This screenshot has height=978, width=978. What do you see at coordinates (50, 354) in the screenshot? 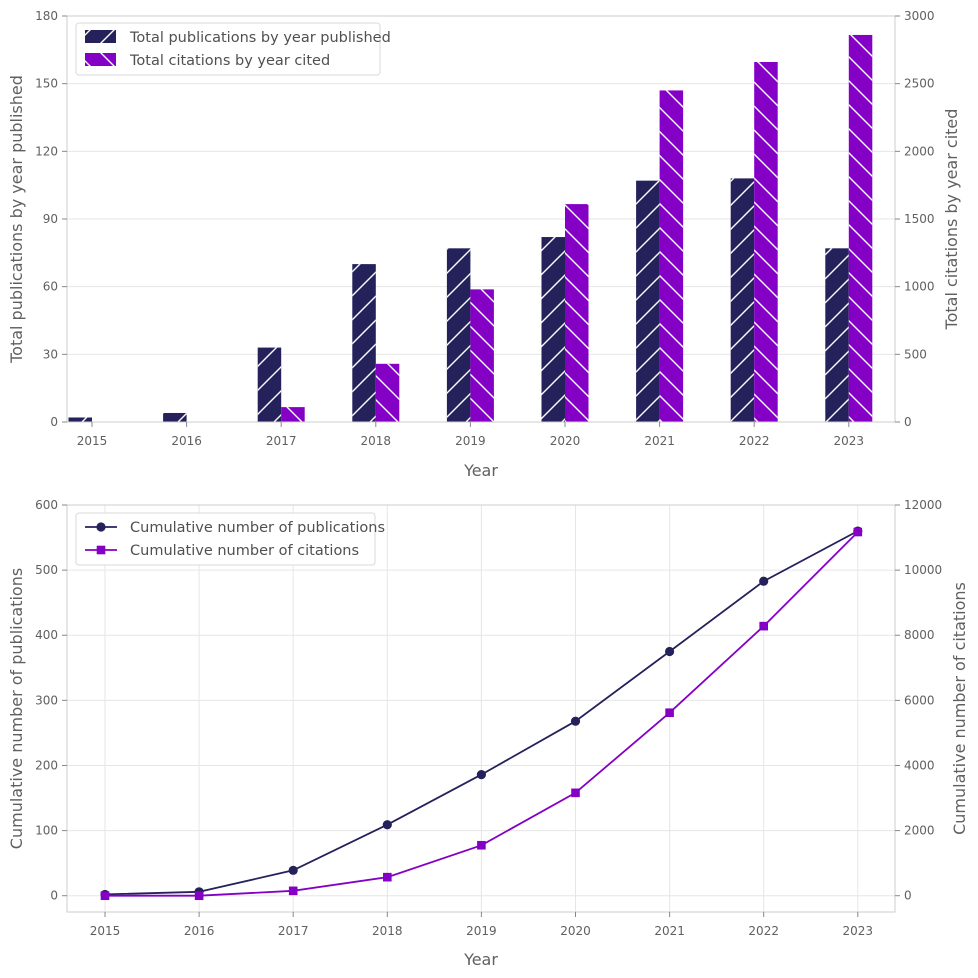
I see `left-y-tick-label: 30` at bounding box center [50, 354].